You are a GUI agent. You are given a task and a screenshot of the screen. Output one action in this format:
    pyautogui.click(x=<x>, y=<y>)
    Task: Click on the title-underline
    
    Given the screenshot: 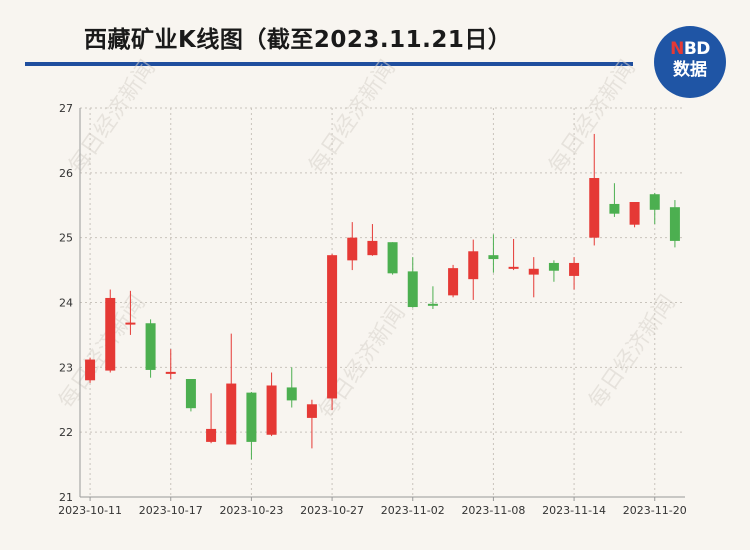 What is the action you would take?
    pyautogui.click(x=329, y=64)
    